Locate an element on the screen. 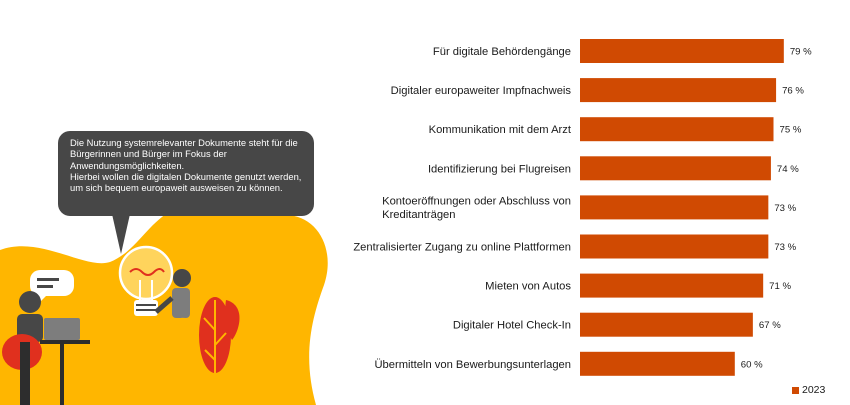  value-label-8: 67 % is located at coordinates (770, 325).